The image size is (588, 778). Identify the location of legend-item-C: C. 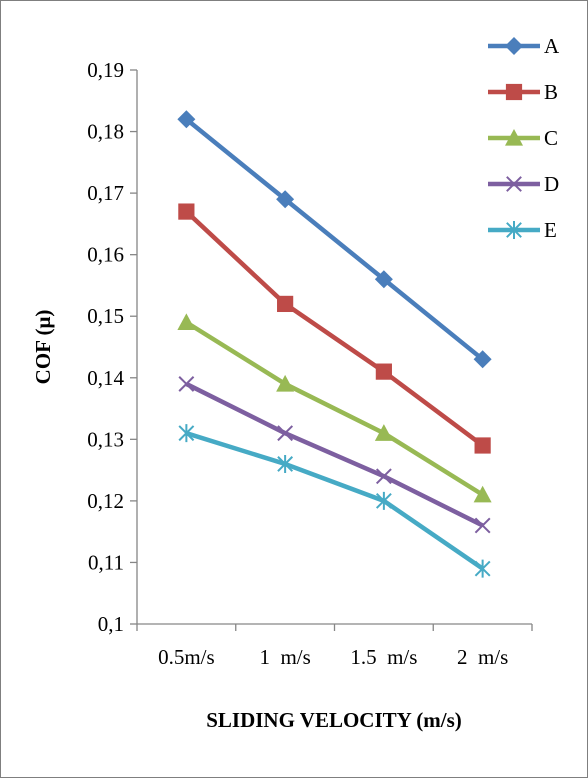
(523, 138).